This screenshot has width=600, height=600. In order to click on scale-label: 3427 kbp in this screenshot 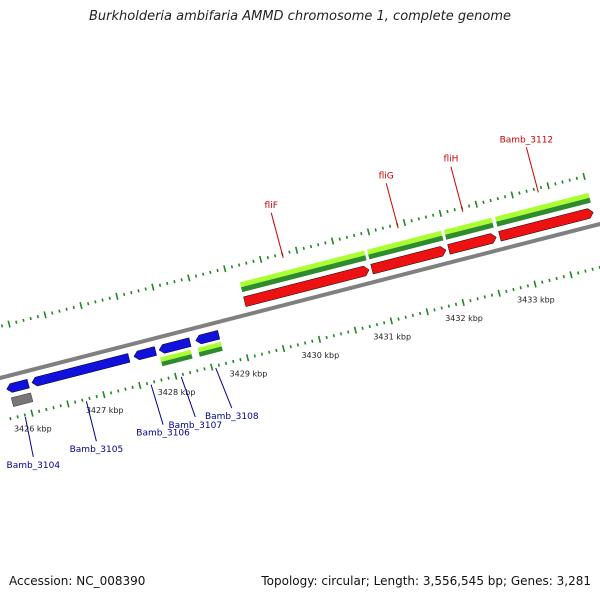, I will do `click(105, 410)`.